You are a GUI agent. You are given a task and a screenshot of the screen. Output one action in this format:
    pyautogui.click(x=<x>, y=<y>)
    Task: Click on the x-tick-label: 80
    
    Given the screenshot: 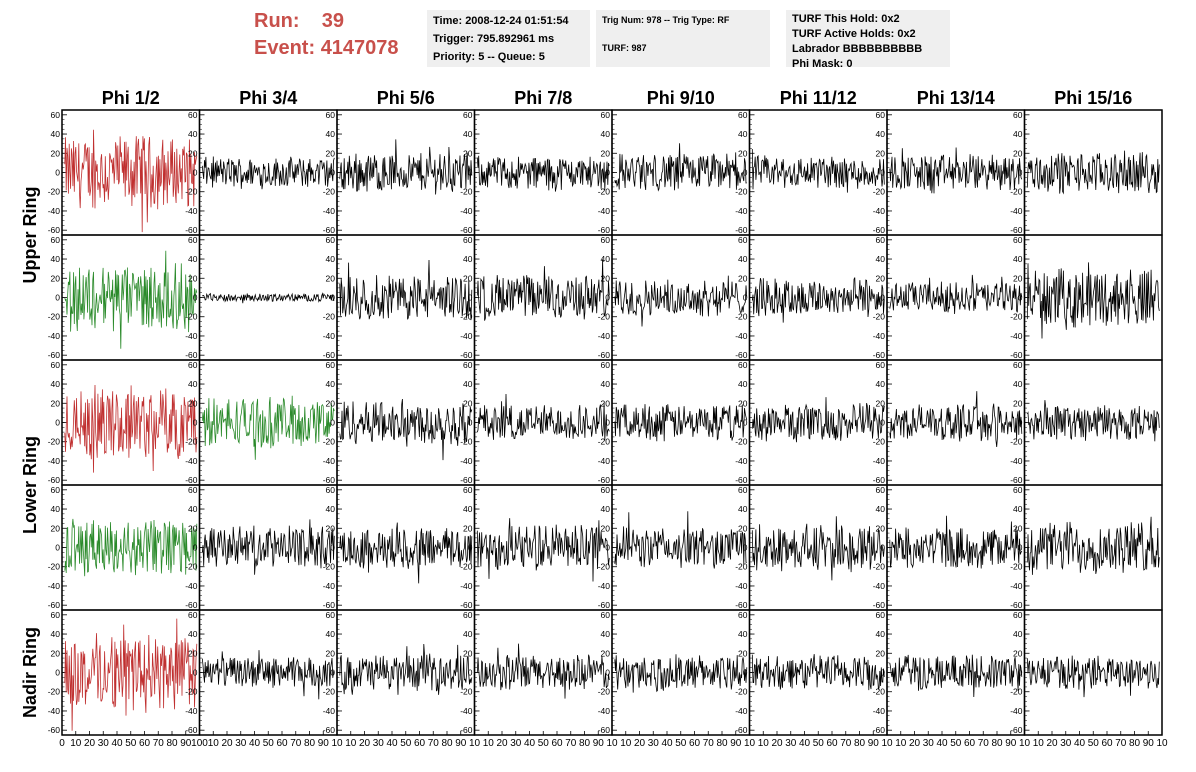 What is the action you would take?
    pyautogui.click(x=585, y=743)
    